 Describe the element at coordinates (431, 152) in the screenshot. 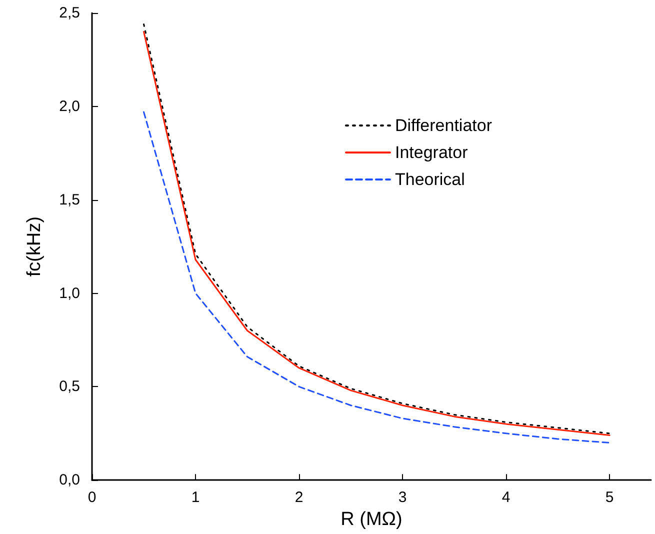

I see `legend-label: Integrator` at that location.